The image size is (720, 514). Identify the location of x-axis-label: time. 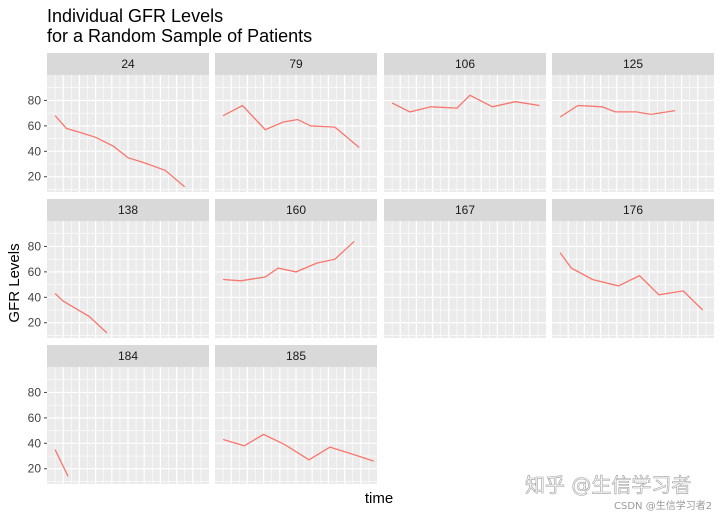
(379, 498).